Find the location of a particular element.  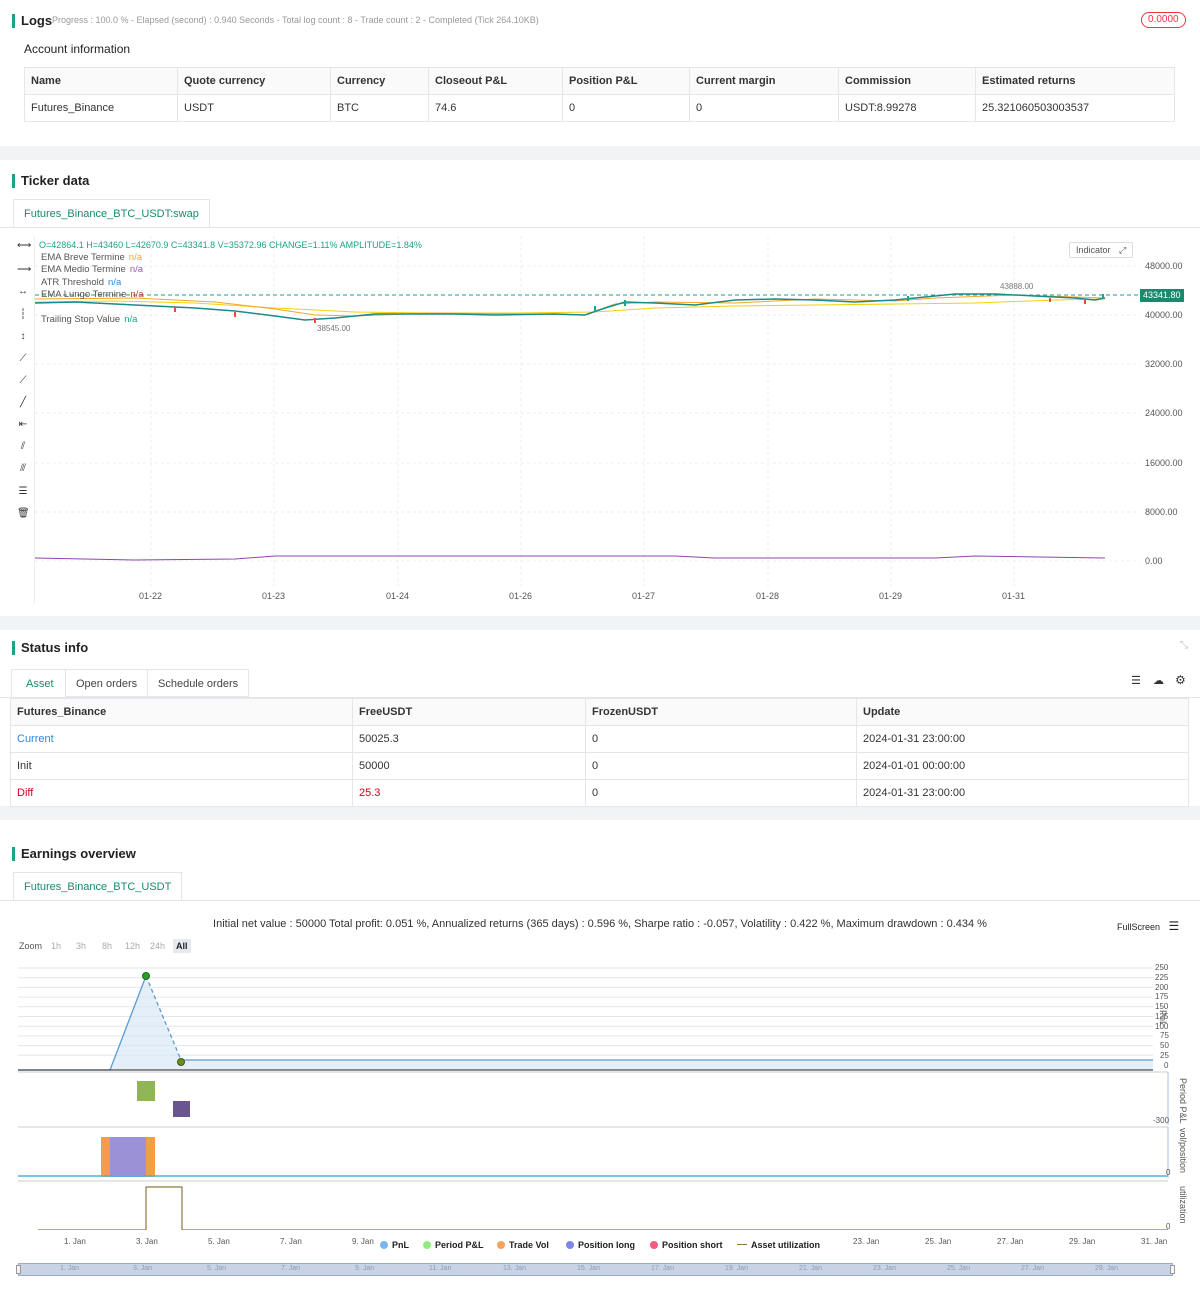

y-tick: 32000.00 is located at coordinates (1164, 364).